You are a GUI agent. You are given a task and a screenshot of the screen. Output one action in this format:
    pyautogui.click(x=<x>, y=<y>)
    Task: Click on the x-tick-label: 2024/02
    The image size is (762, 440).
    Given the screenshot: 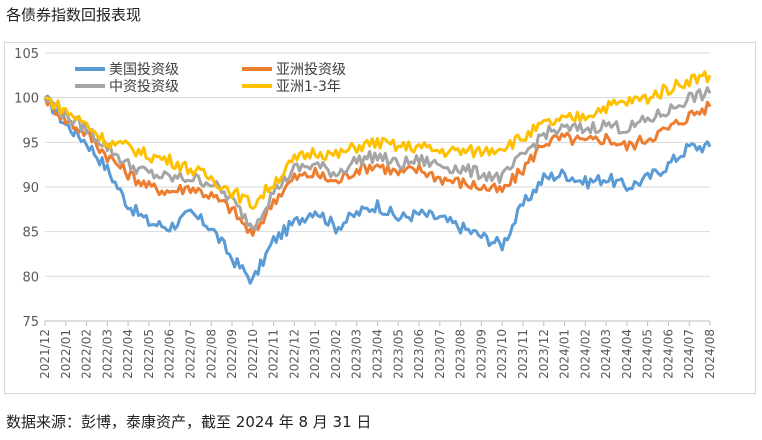 What is the action you would take?
    pyautogui.click(x=585, y=354)
    